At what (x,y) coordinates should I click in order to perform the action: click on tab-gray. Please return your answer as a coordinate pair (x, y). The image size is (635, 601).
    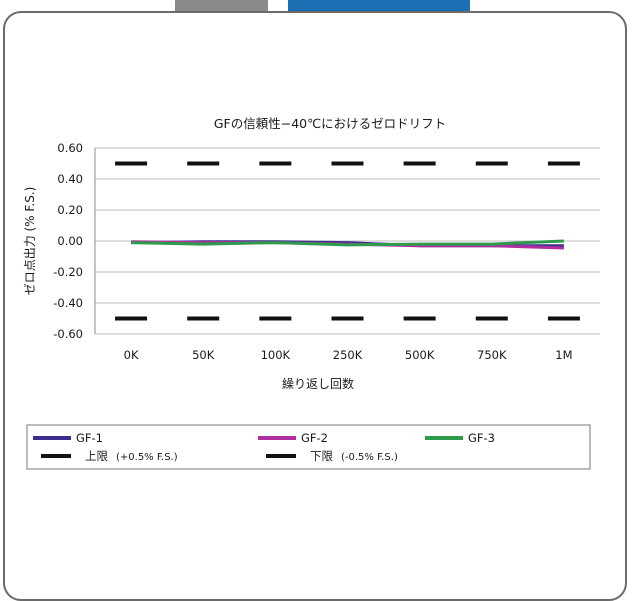
    Looking at the image, I should click on (221, 6).